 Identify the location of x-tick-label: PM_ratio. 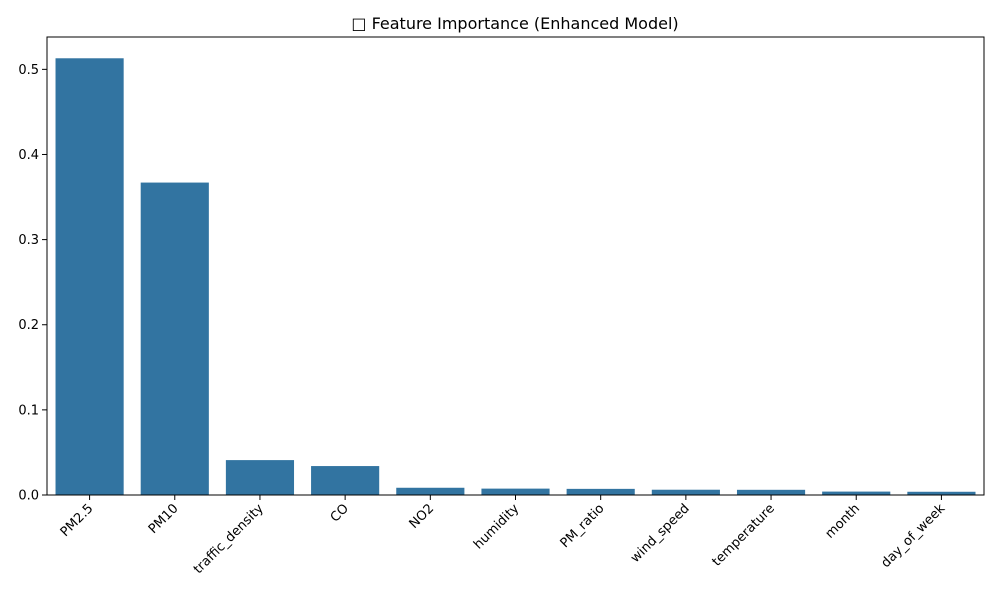
(583, 526).